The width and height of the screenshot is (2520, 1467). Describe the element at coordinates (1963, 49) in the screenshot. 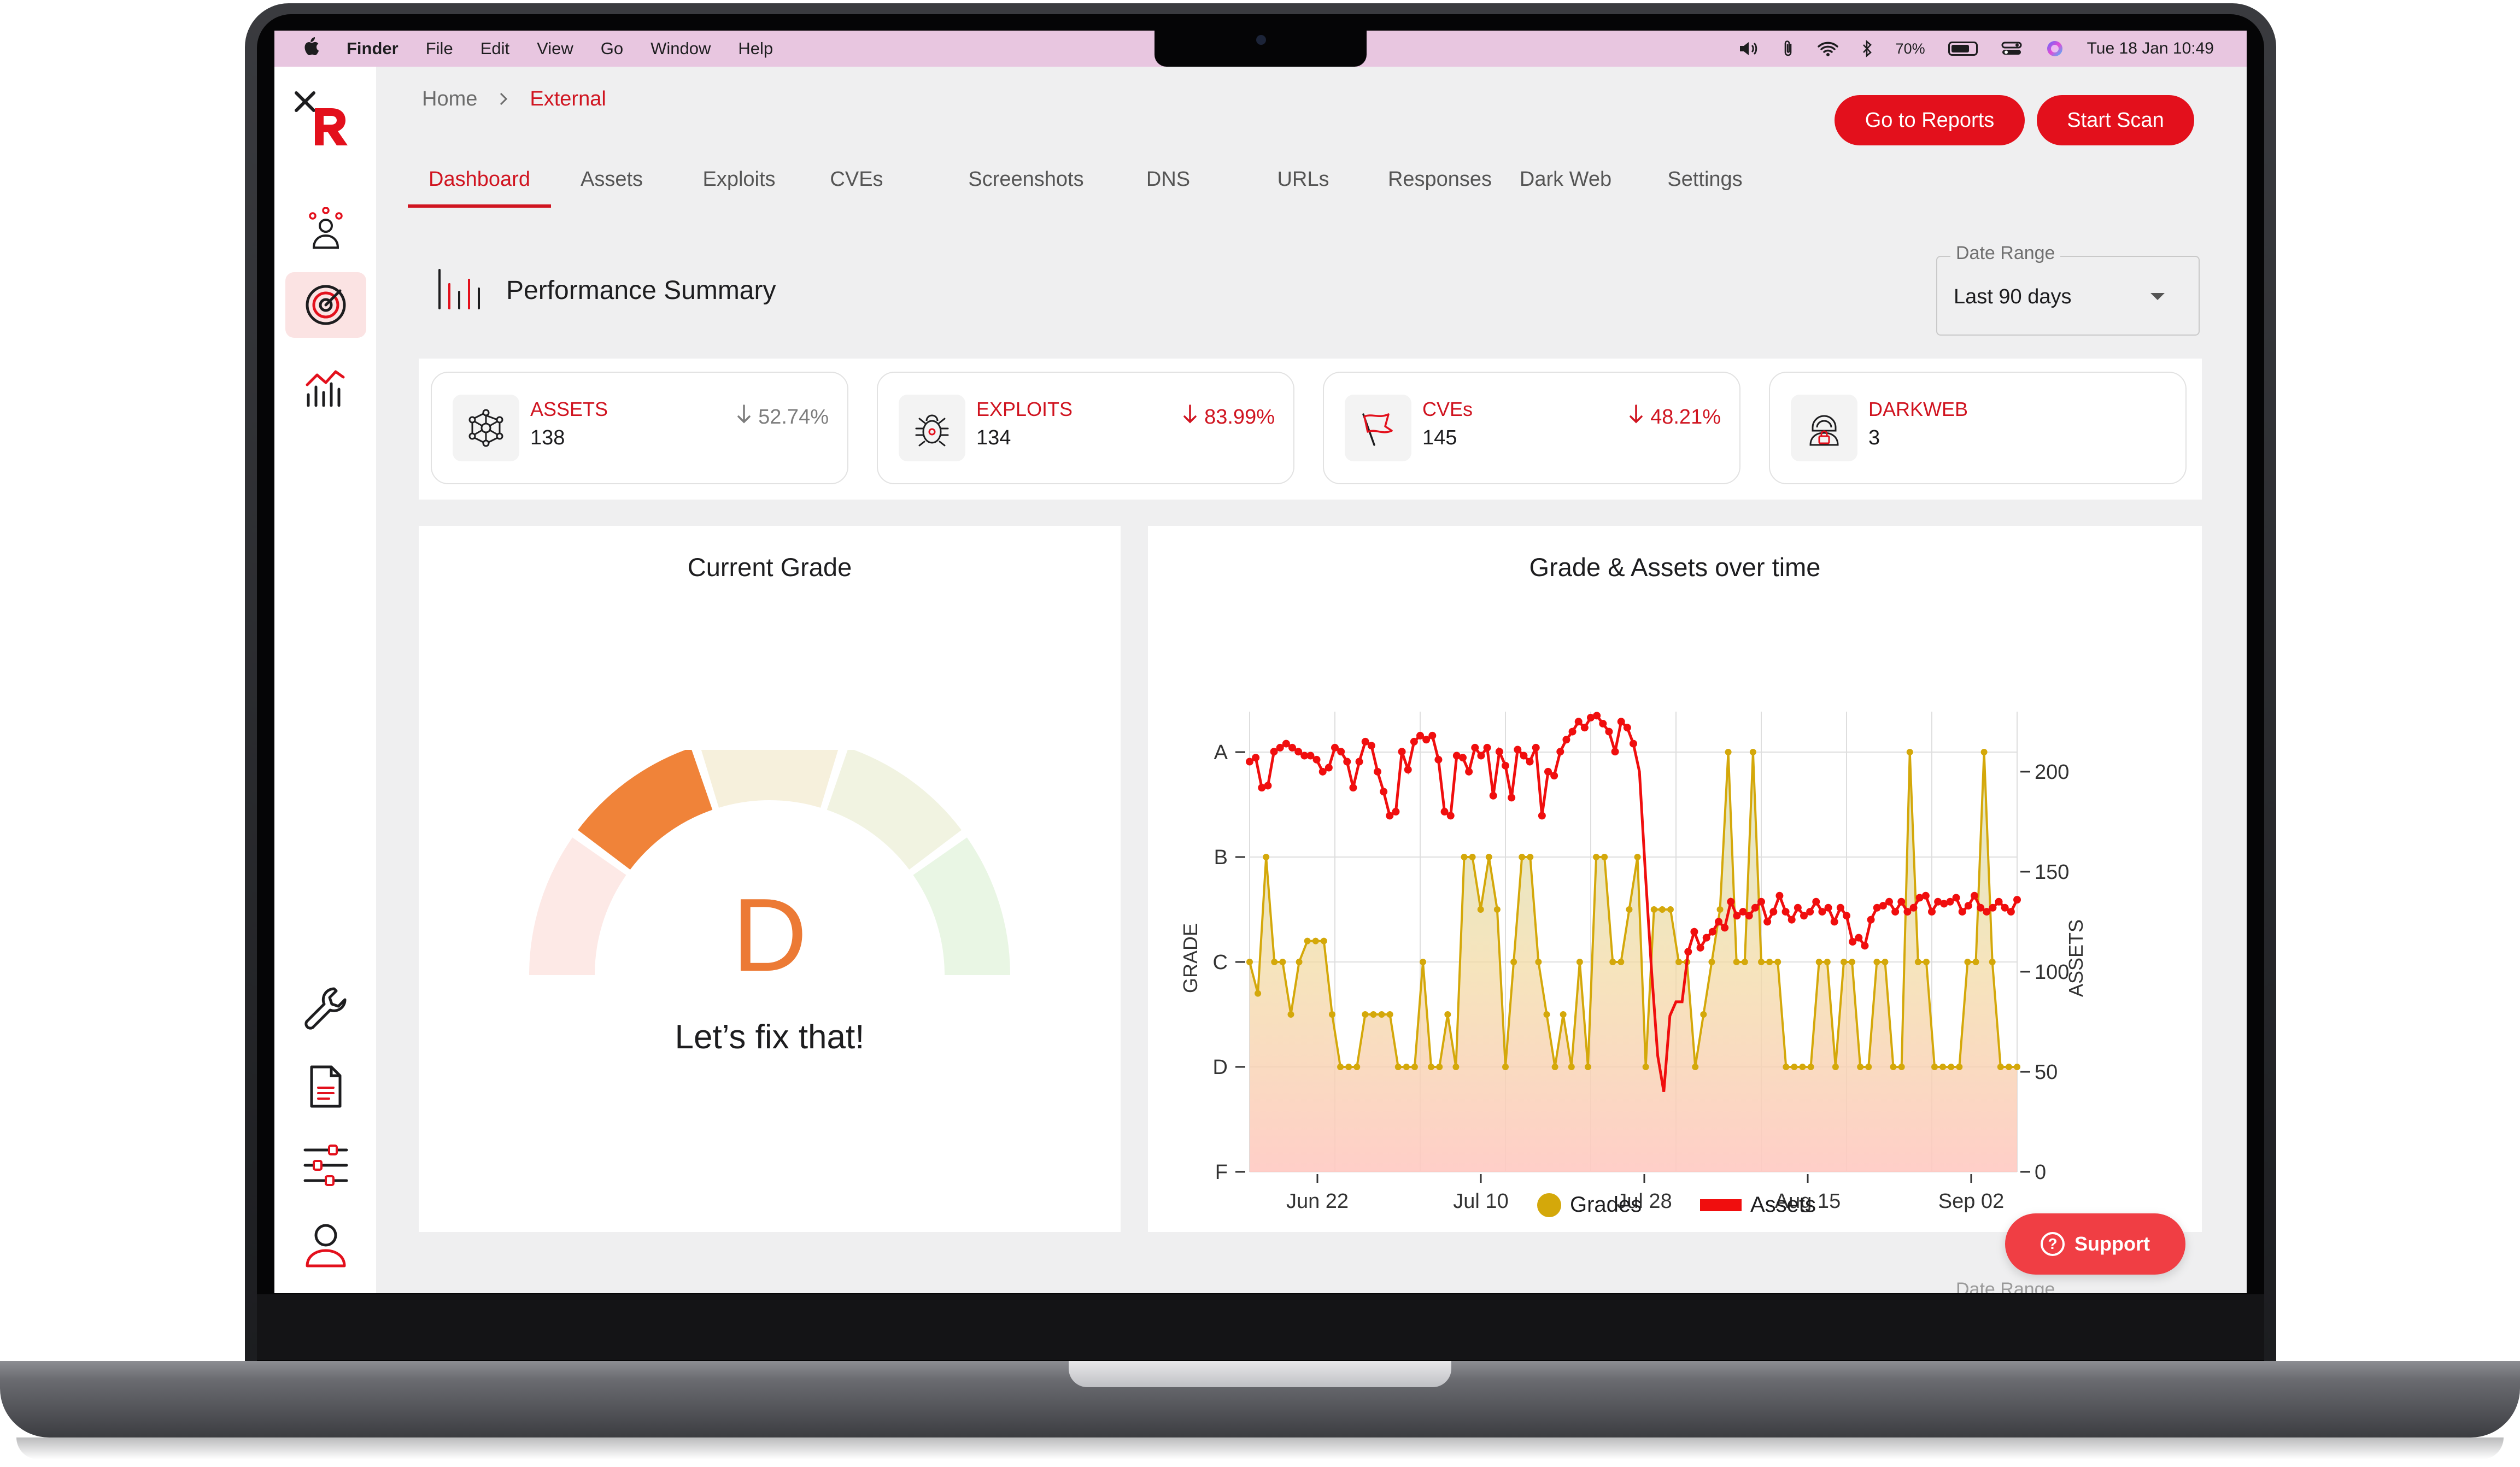

I see `battery-icon` at that location.